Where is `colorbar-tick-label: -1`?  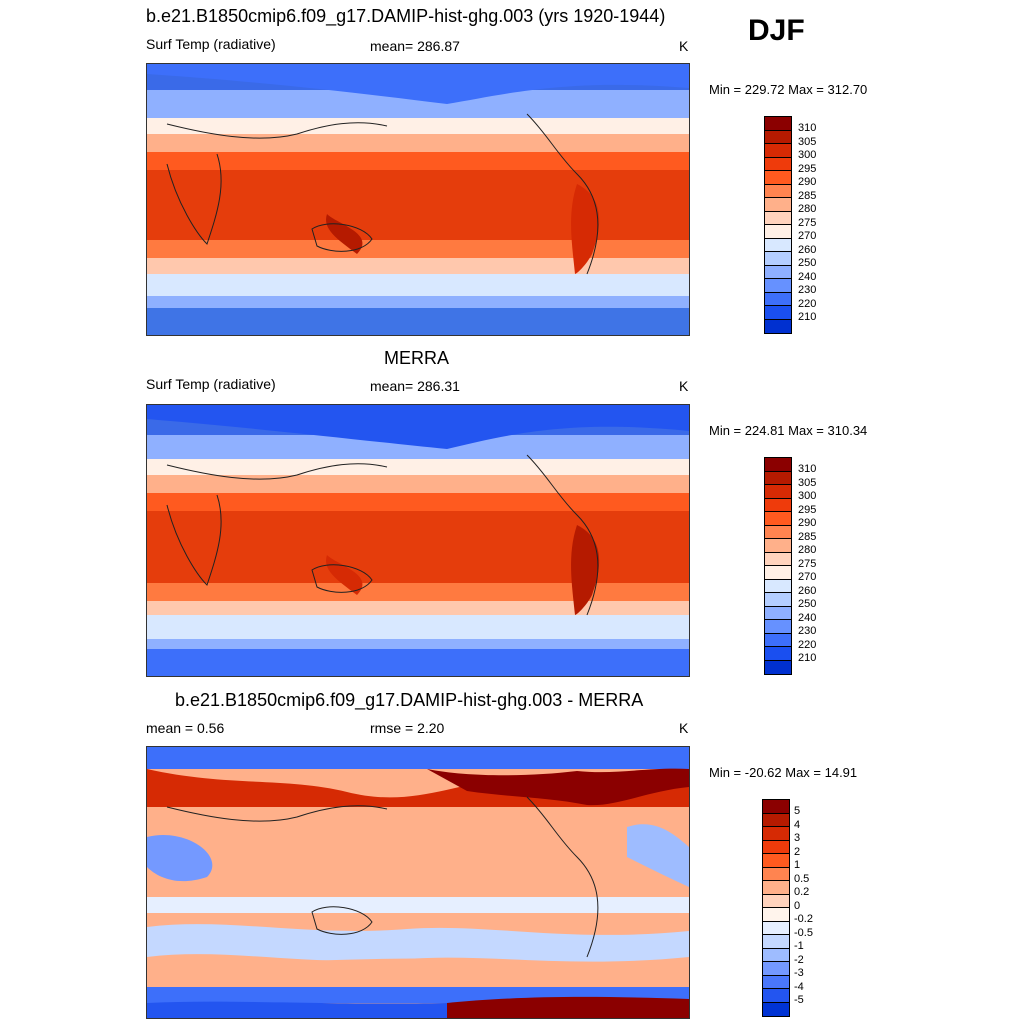 colorbar-tick-label: -1 is located at coordinates (799, 946).